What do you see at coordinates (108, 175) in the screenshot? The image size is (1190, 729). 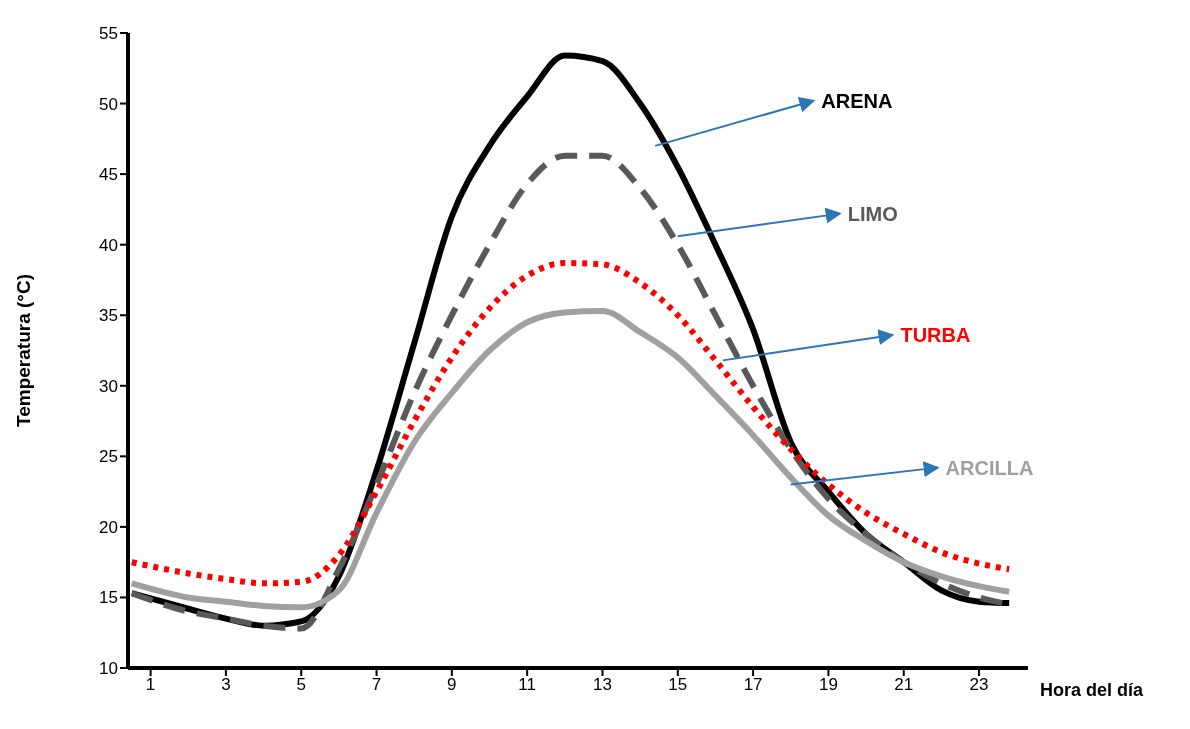 I see `y-tick-label: 45` at bounding box center [108, 175].